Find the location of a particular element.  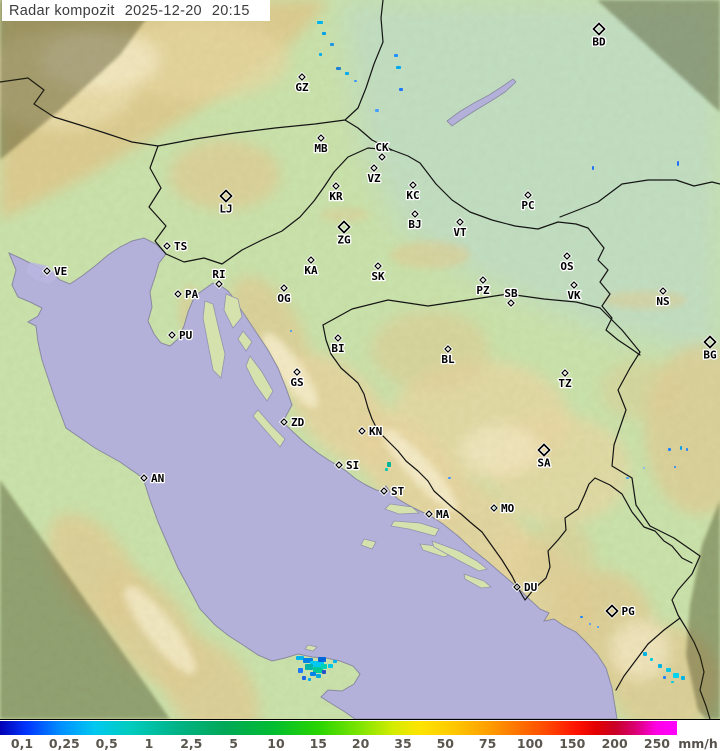

city-marker-vk: VK is located at coordinates (574, 291).